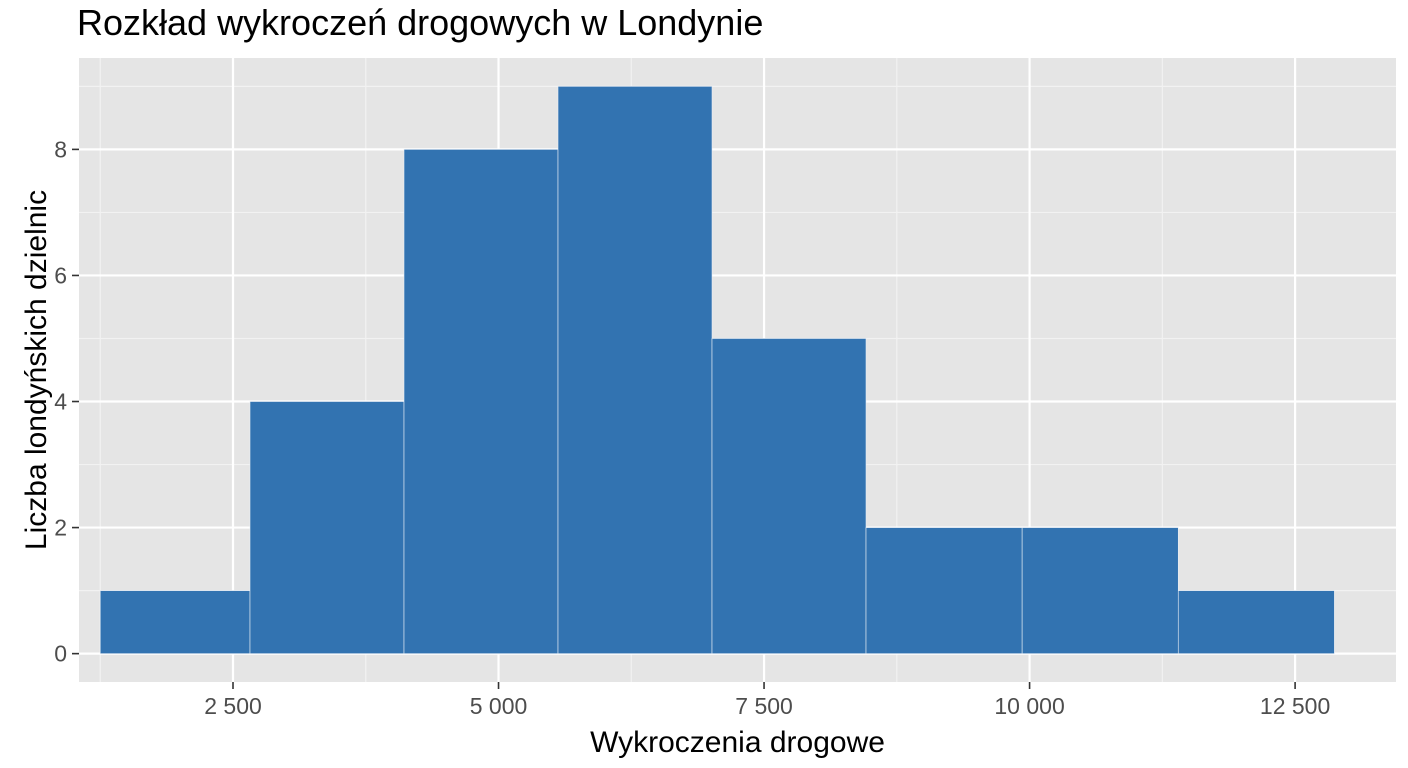 Image resolution: width=1408 pixels, height=768 pixels. What do you see at coordinates (60, 275) in the screenshot?
I see `y-tick-label: 6` at bounding box center [60, 275].